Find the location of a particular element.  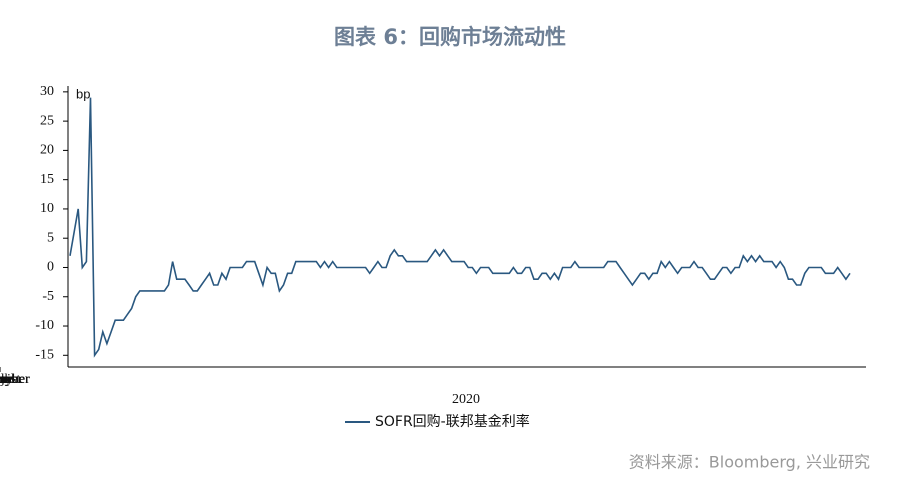

x-tick-label: June is located at coordinates (6, 379).